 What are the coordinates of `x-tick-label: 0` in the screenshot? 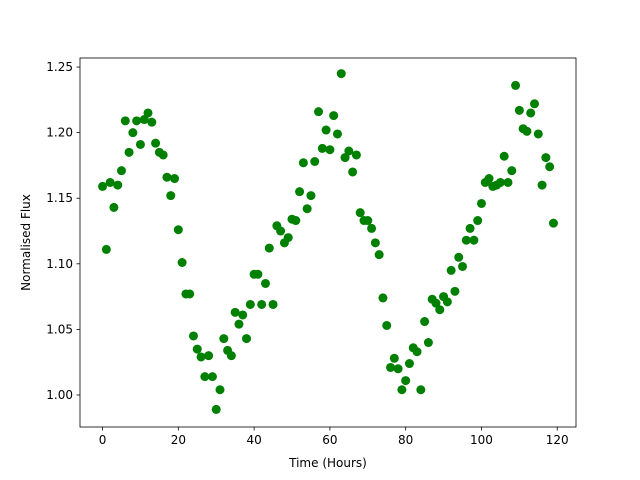 It's located at (103, 440).